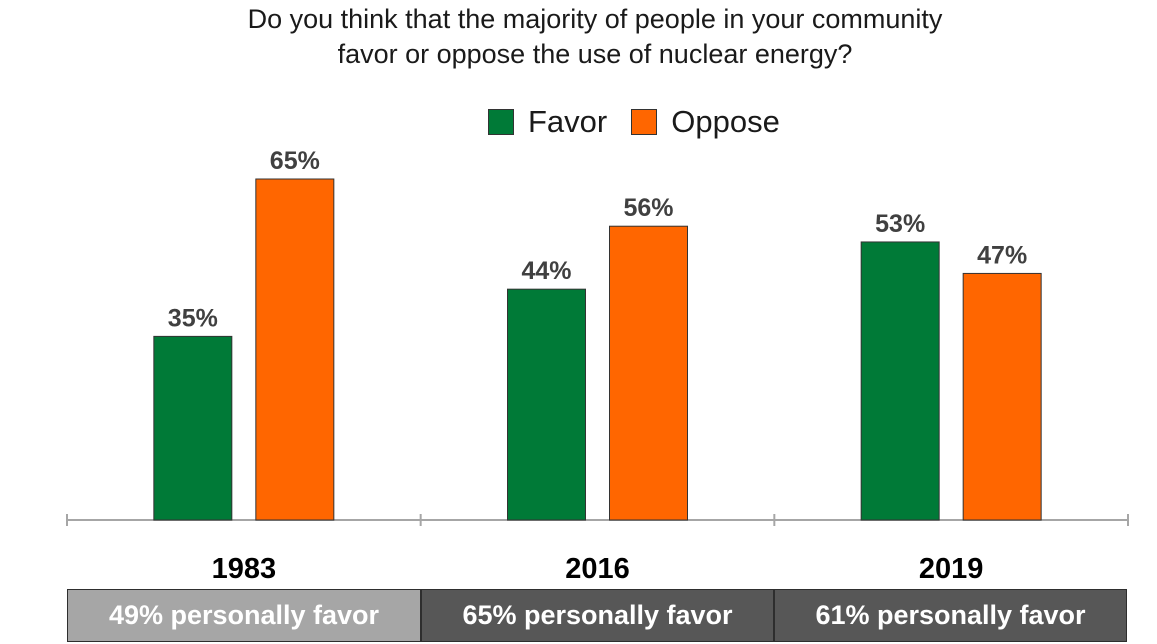 This screenshot has width=1157, height=644. What do you see at coordinates (648, 208) in the screenshot?
I see `data-label-oppose-2016: 56%` at bounding box center [648, 208].